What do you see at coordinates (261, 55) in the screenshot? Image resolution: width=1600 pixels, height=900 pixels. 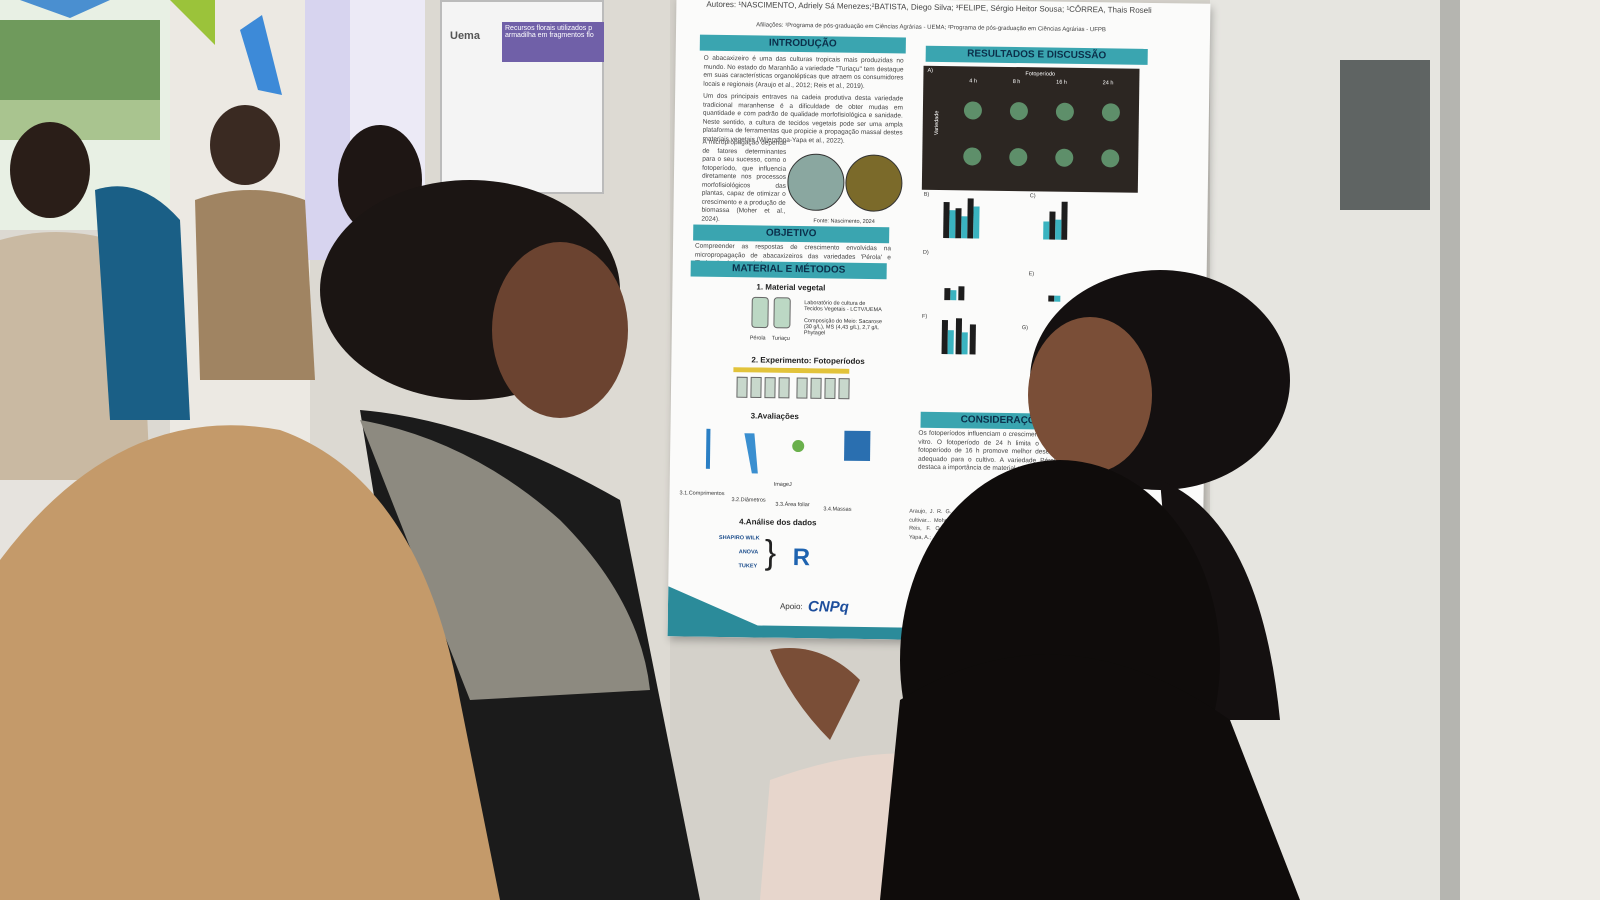 I see `lantern` at bounding box center [261, 55].